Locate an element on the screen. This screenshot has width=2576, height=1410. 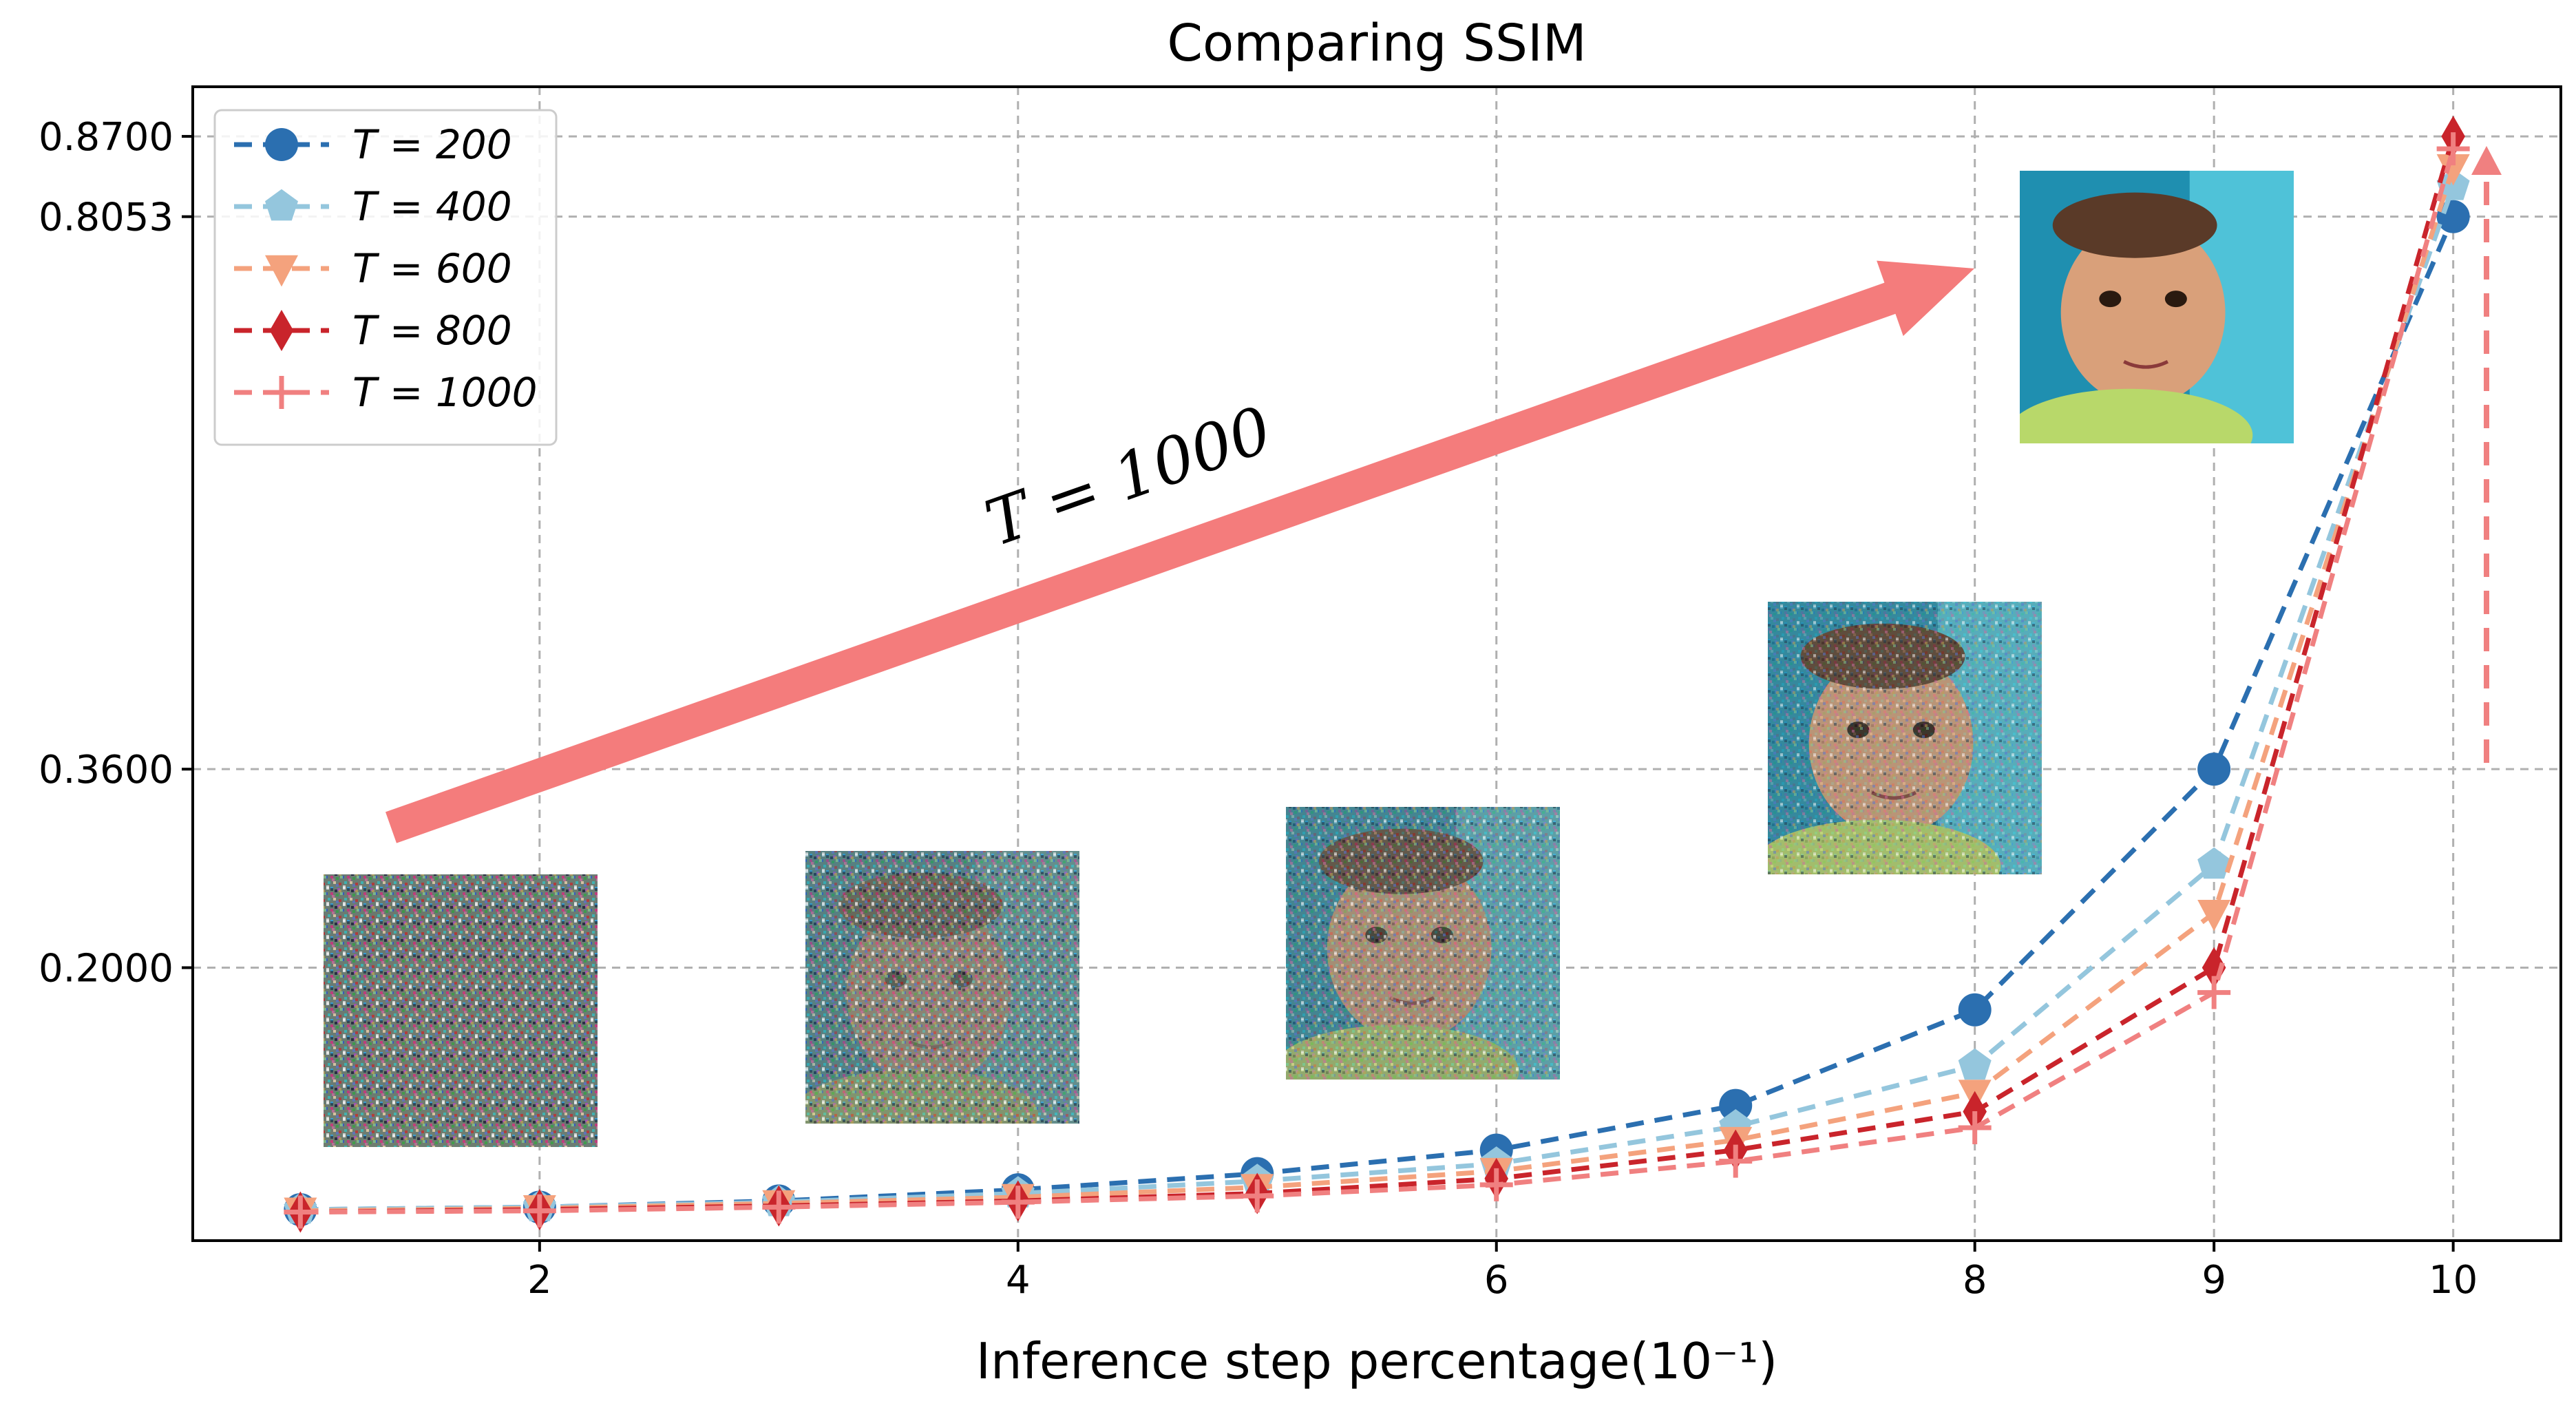
x-tick-label: 2 is located at coordinates (539, 1280).